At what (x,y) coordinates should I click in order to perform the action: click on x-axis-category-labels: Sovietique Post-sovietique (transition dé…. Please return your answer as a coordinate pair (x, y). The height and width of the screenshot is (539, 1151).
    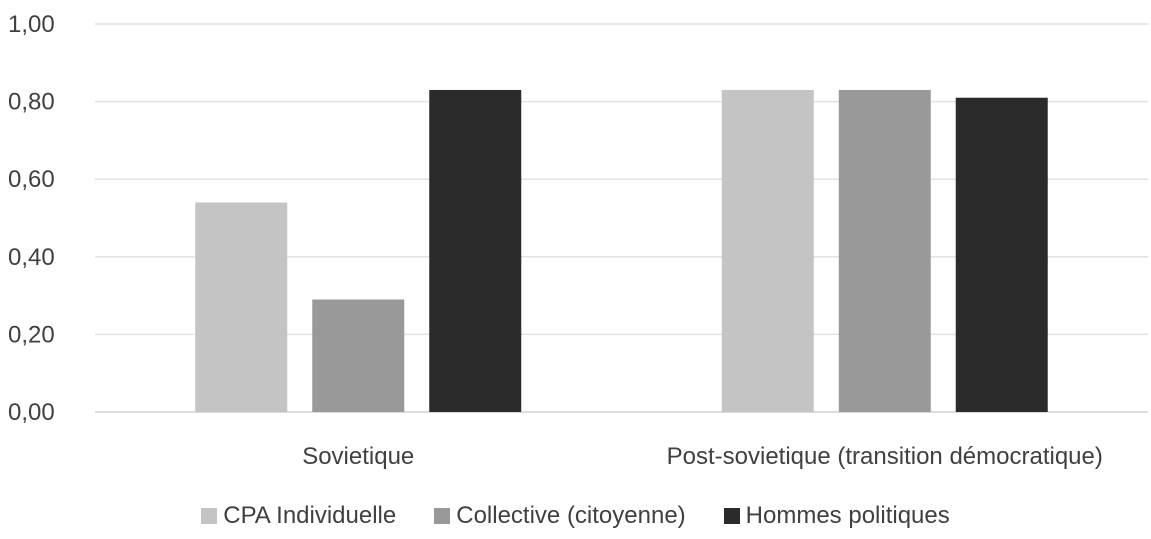
    Looking at the image, I should click on (702, 456).